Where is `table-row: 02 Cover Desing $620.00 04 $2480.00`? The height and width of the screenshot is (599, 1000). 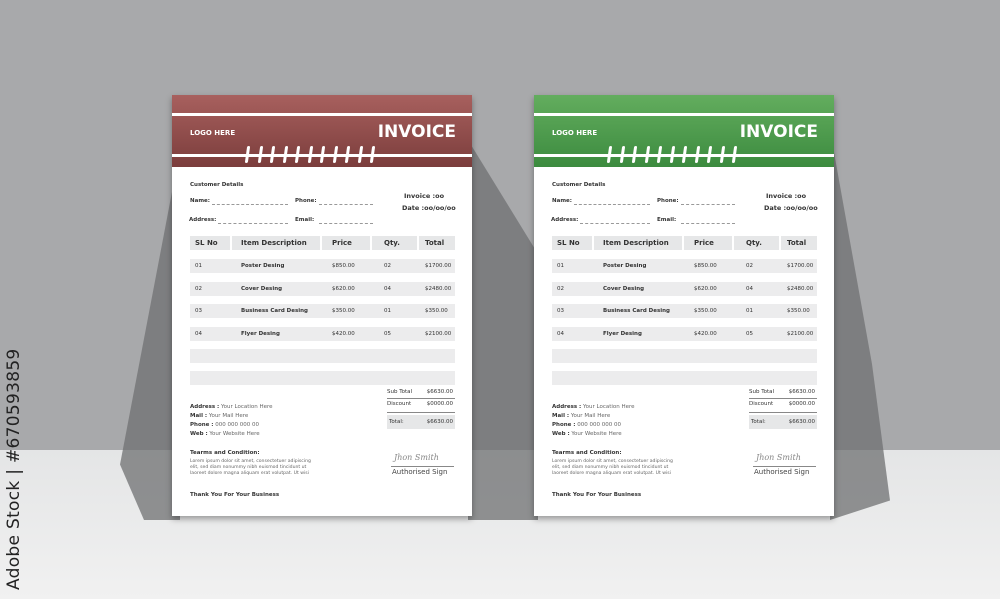
table-row: 02 Cover Desing $620.00 04 $2480.00 is located at coordinates (684, 289).